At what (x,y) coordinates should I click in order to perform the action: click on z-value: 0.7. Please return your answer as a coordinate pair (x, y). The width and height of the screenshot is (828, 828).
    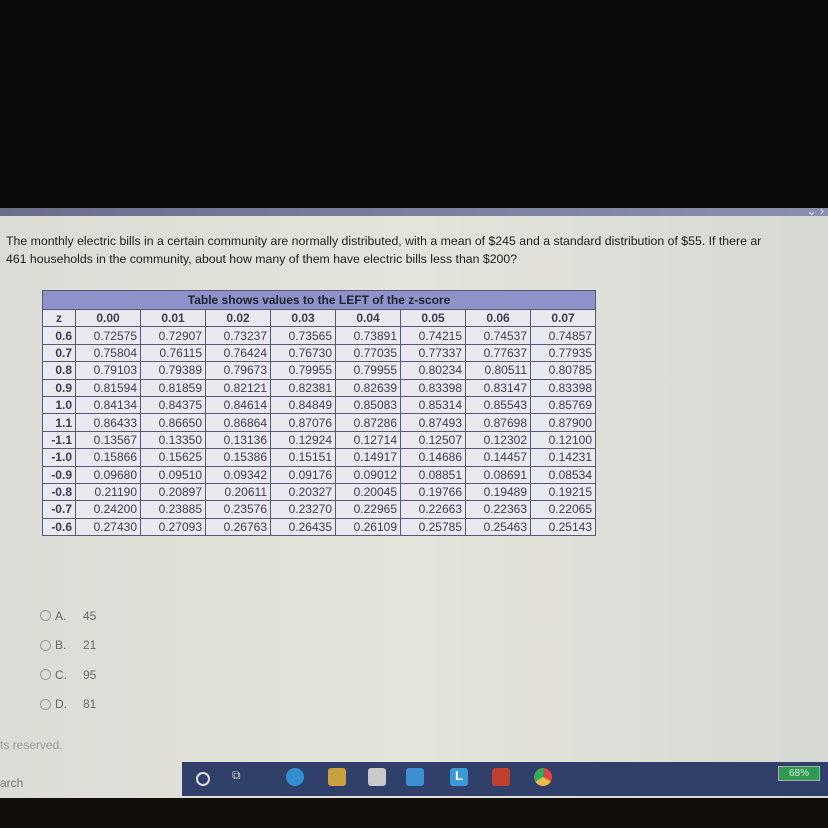
    Looking at the image, I should click on (59, 353).